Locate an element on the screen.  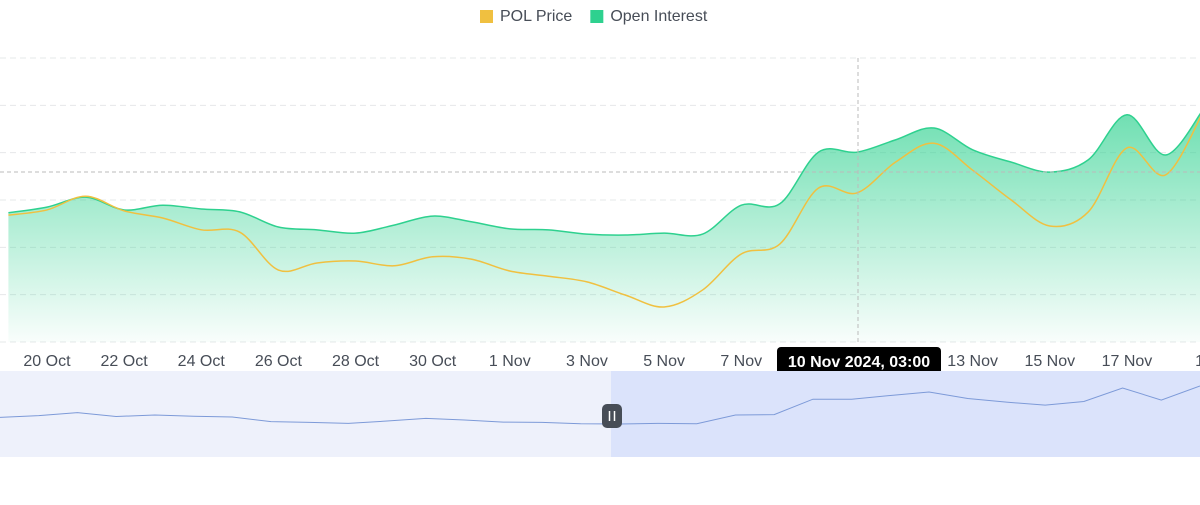
tooltip: 10 Nov 2024, 03:00 is located at coordinates (859, 362).